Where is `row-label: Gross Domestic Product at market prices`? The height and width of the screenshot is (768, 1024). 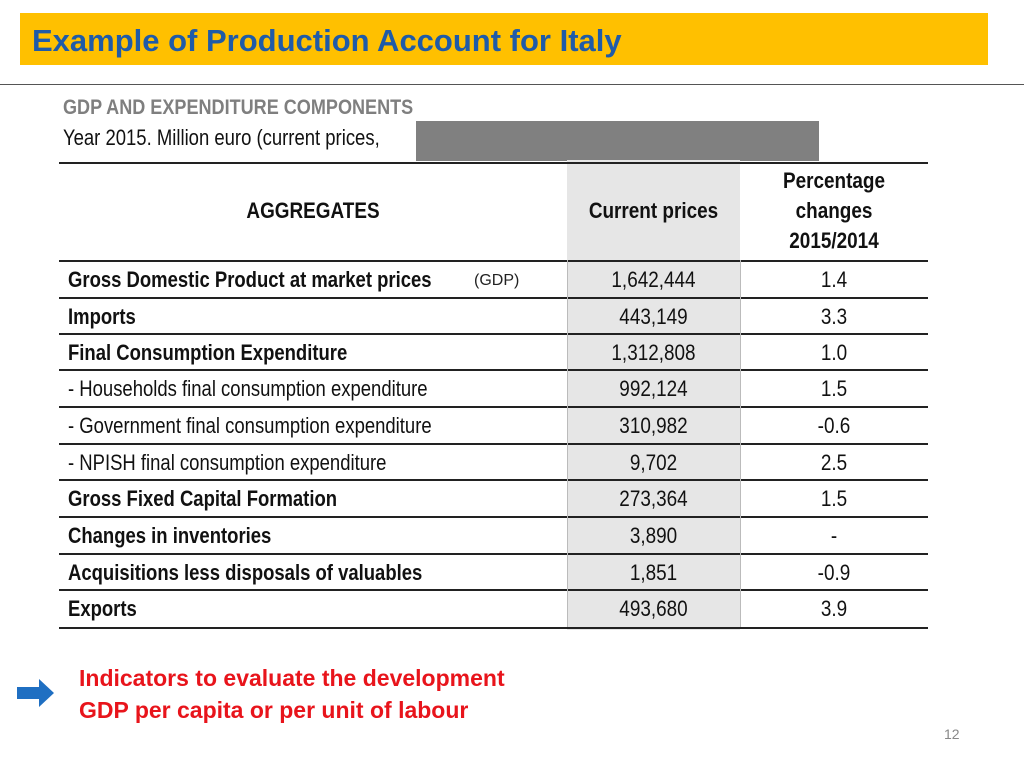 row-label: Gross Domestic Product at market prices is located at coordinates (250, 279).